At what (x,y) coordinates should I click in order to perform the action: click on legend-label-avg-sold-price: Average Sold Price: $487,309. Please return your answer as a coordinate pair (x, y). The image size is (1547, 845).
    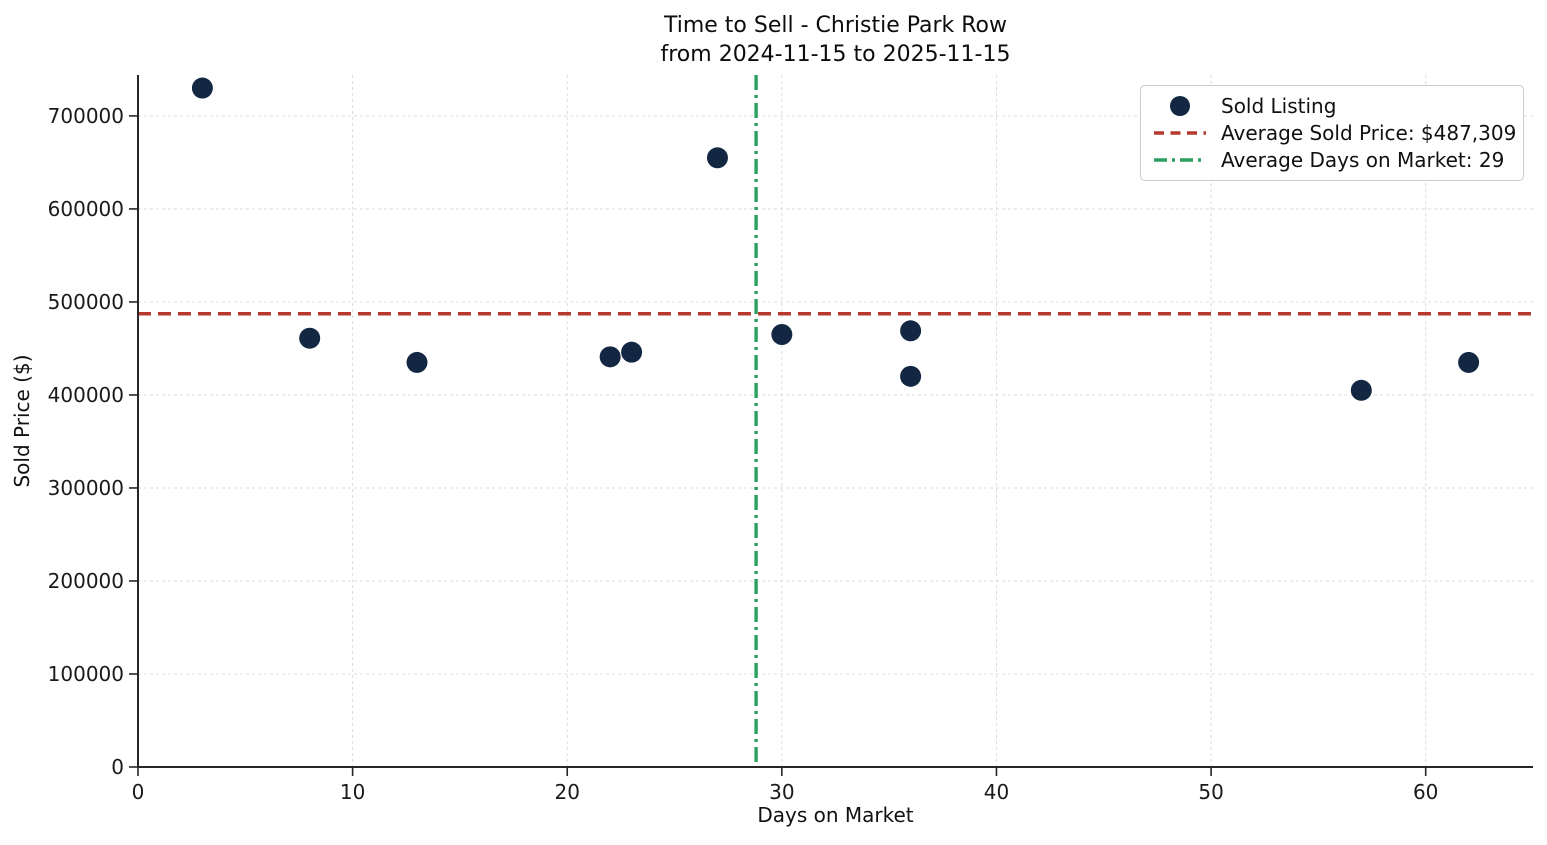
    Looking at the image, I should click on (1369, 133).